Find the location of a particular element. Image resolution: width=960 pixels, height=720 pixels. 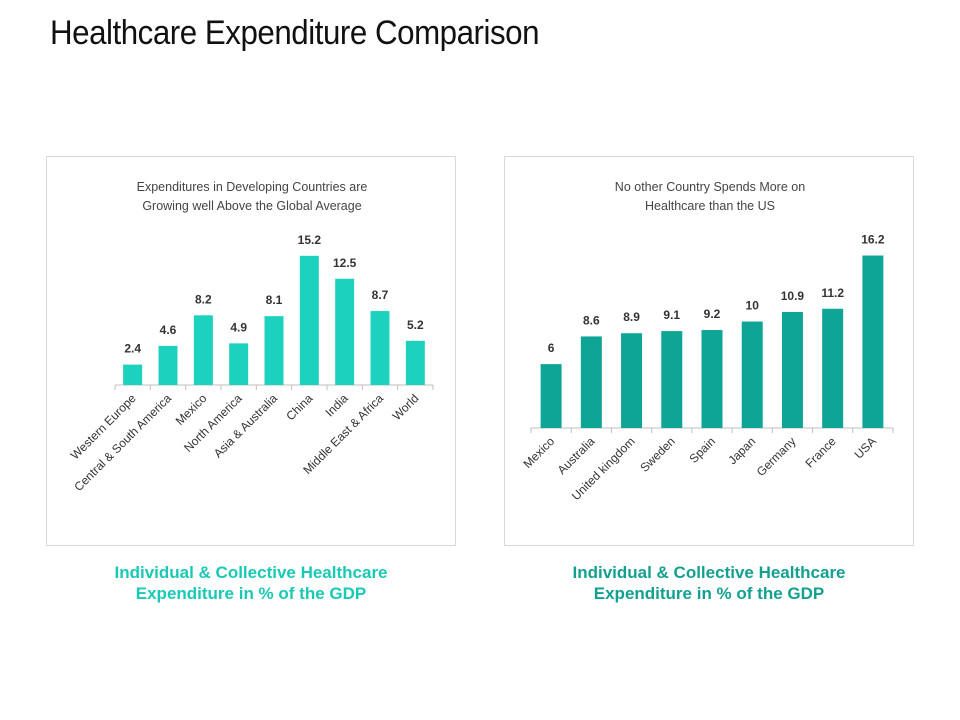

right-caption-line-2: Expenditure in % of the GDP is located at coordinates (709, 593).